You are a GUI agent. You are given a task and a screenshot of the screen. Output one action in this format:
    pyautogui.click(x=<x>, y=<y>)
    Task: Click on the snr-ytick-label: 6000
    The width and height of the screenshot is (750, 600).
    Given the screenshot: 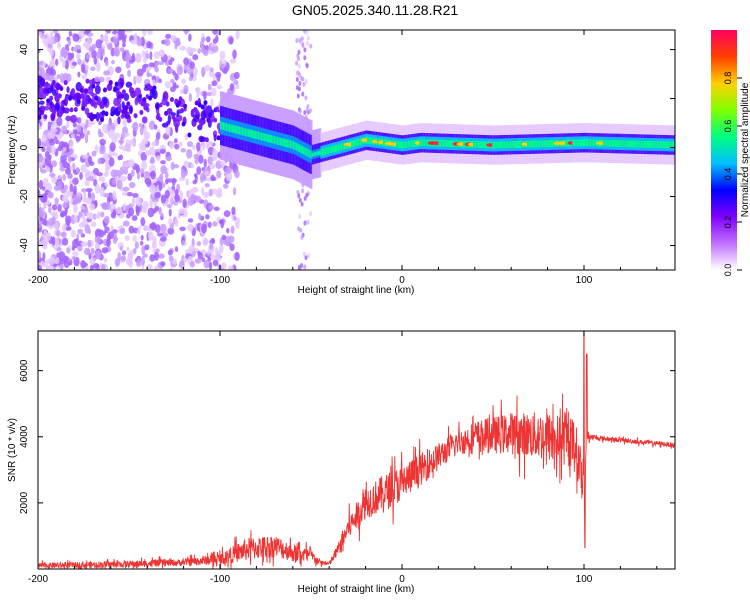 What is the action you would take?
    pyautogui.click(x=24, y=370)
    